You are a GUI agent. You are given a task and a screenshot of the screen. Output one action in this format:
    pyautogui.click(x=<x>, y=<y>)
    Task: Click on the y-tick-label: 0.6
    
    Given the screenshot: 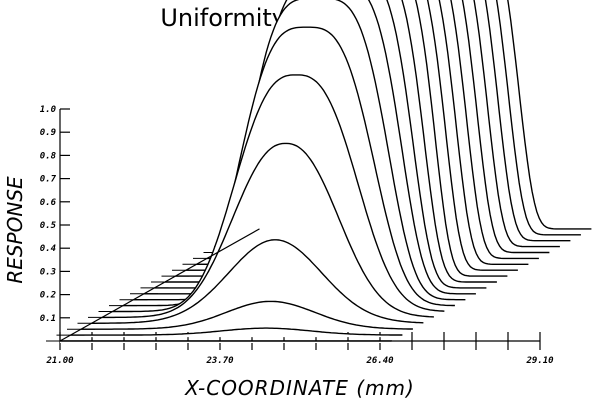 What is the action you would take?
    pyautogui.click(x=48, y=203)
    